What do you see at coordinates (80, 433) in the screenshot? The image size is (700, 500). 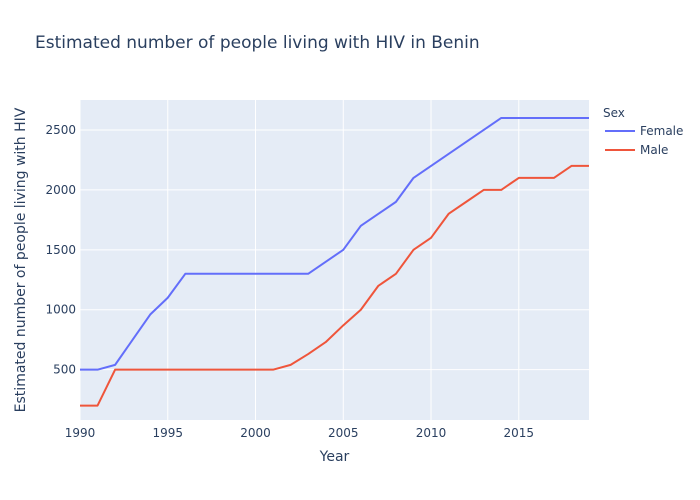 I see `x-tick-label: 1990` at bounding box center [80, 433].